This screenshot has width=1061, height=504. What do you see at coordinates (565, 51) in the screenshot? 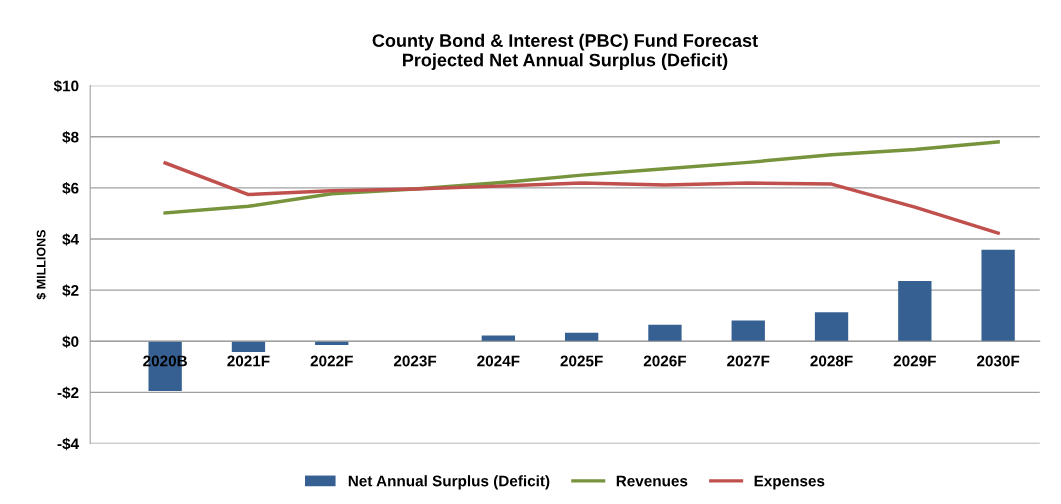
I see `chart-title: County Bond & Interest (PBC) Fund Forecast Projected Net Annual Surplus (Deficit)` at bounding box center [565, 51].